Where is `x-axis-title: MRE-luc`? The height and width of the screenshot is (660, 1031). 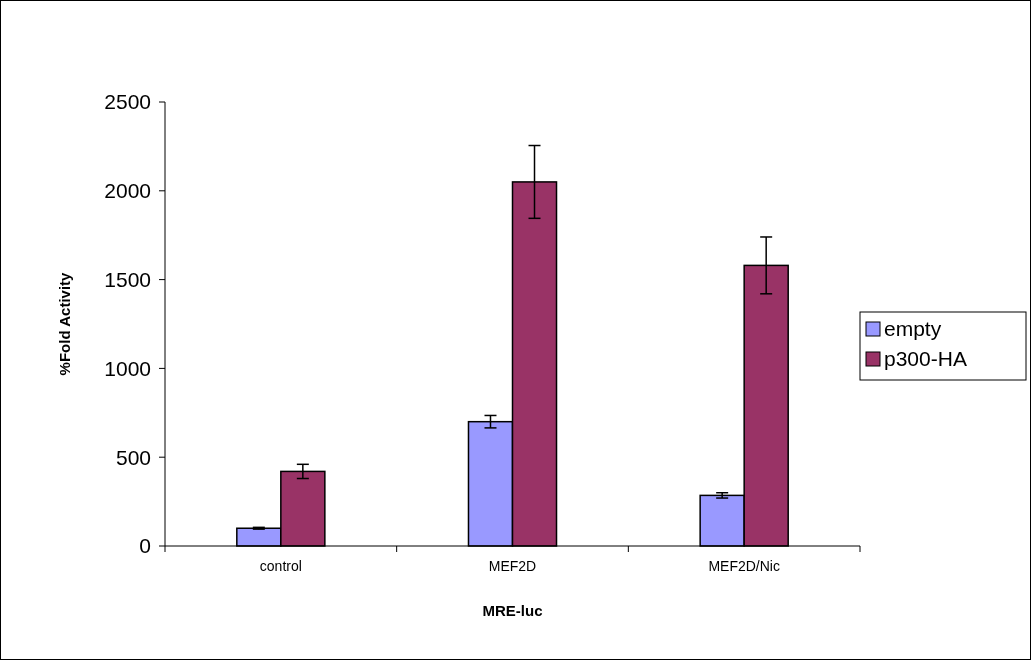
x-axis-title: MRE-luc is located at coordinates (512, 610).